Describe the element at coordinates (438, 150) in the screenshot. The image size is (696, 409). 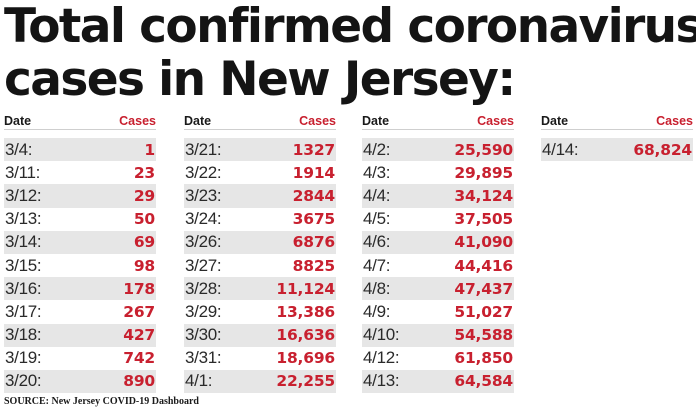
I see `table-row: 4/2: 25,590` at that location.